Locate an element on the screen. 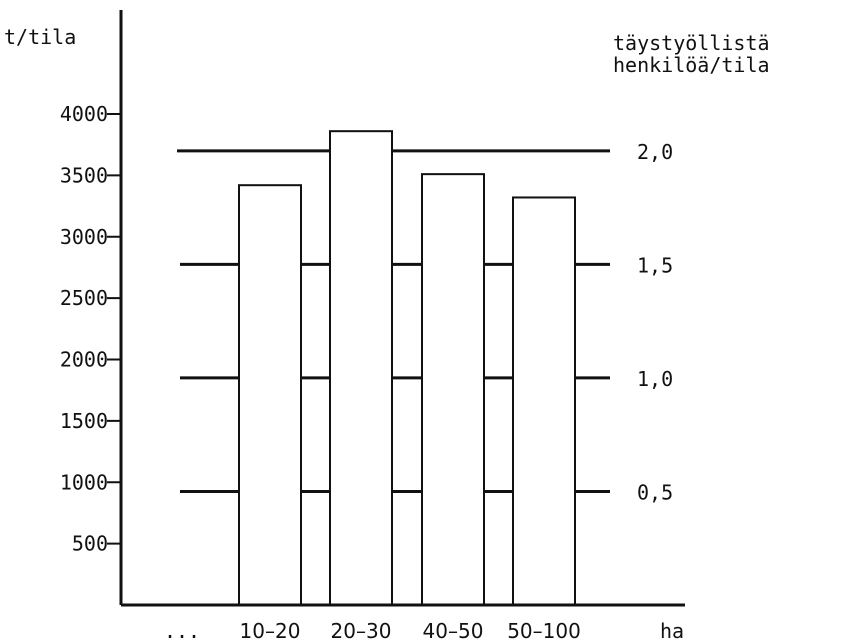  y-tick-label: 1500 is located at coordinates (84, 421).